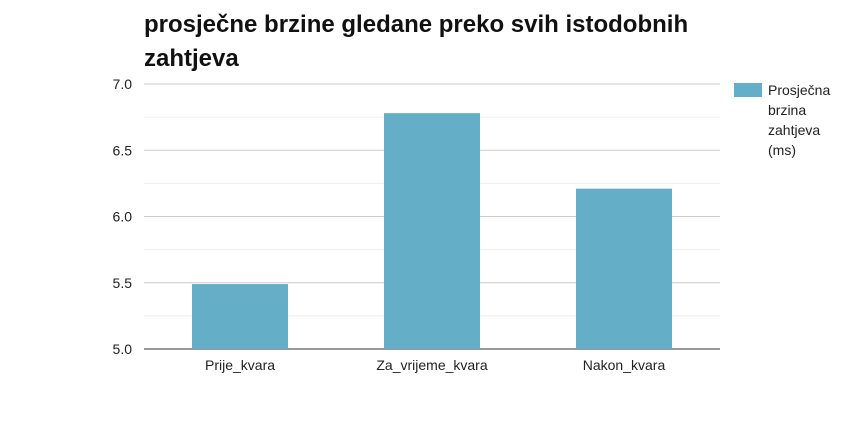  What do you see at coordinates (748, 90) in the screenshot?
I see `legend-swatch` at bounding box center [748, 90].